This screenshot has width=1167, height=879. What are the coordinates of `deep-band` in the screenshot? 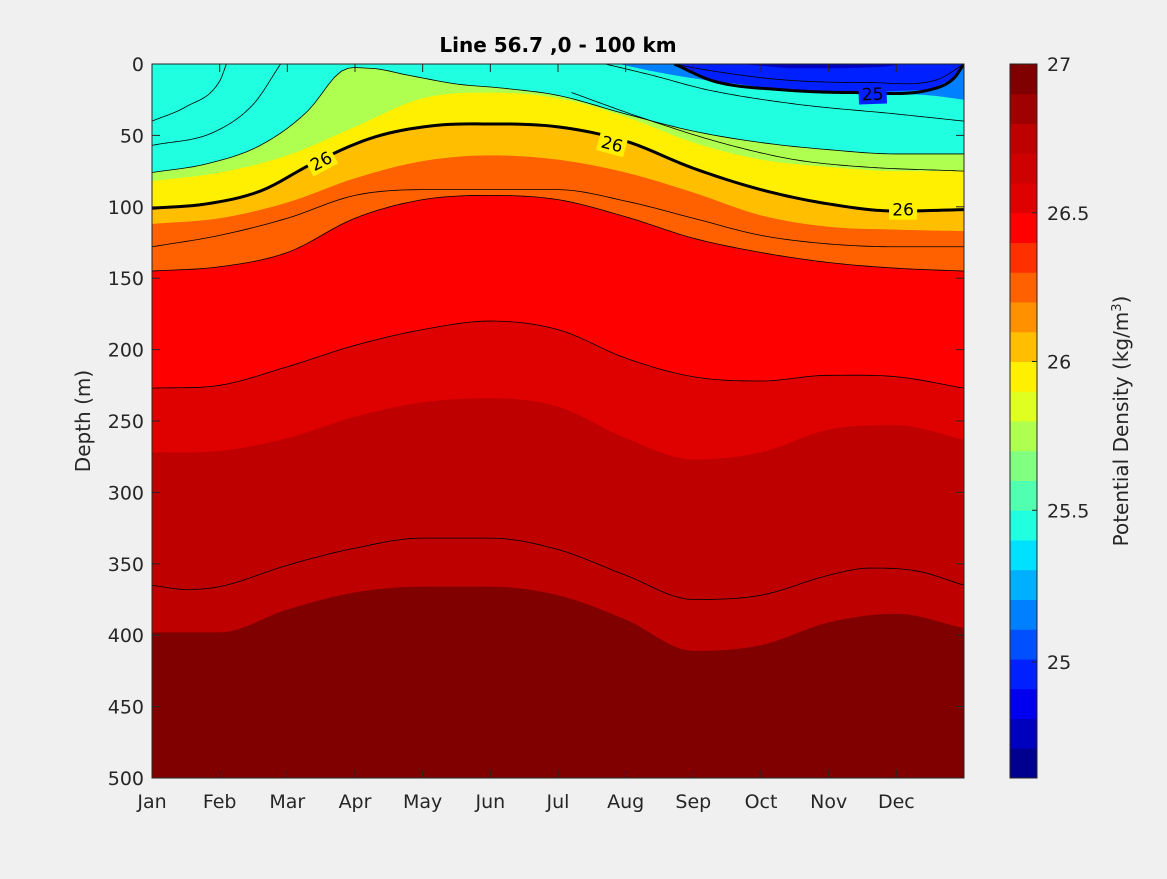 It's located at (558, 735).